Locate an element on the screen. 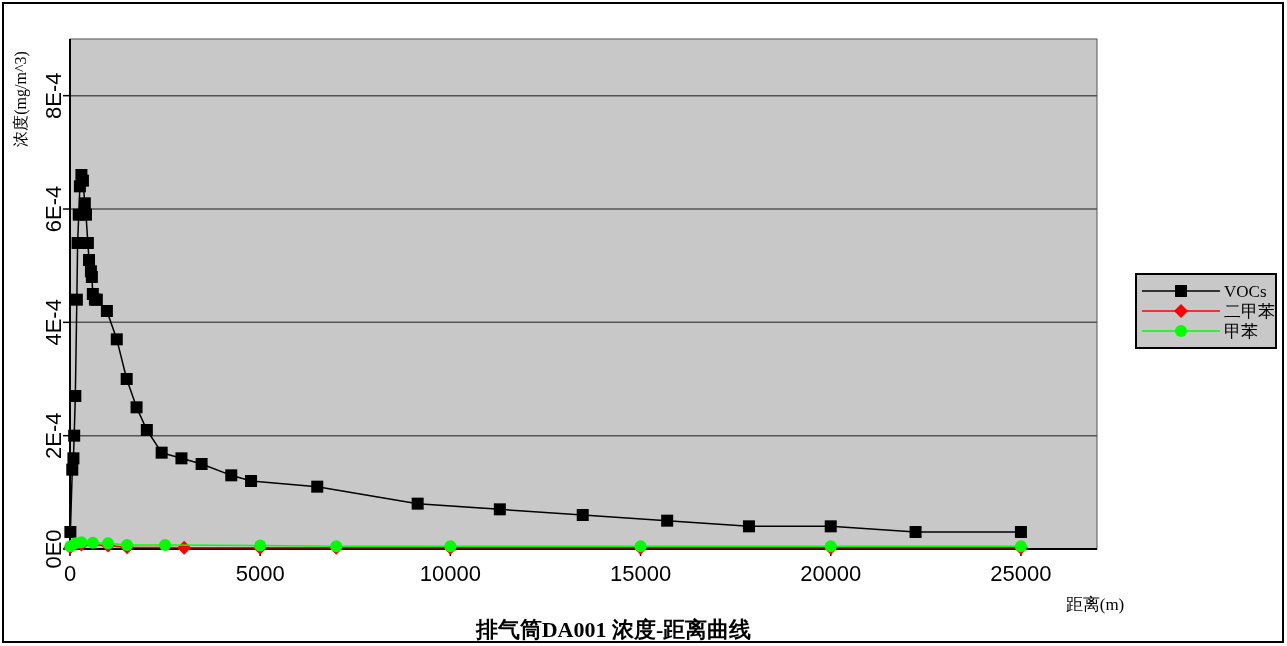 The image size is (1287, 646). legend-label: VOCs is located at coordinates (1245, 291).